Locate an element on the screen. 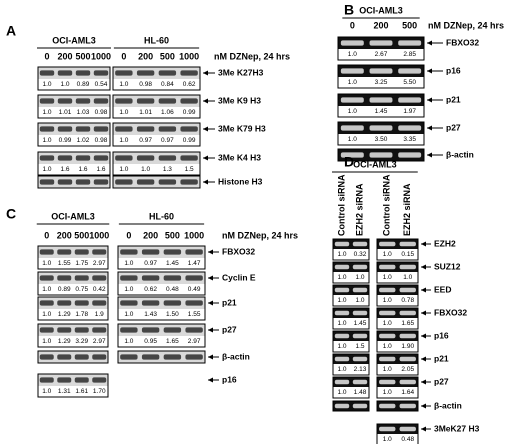 This screenshot has width=520, height=444. quant-value: 1.29 is located at coordinates (64, 341).